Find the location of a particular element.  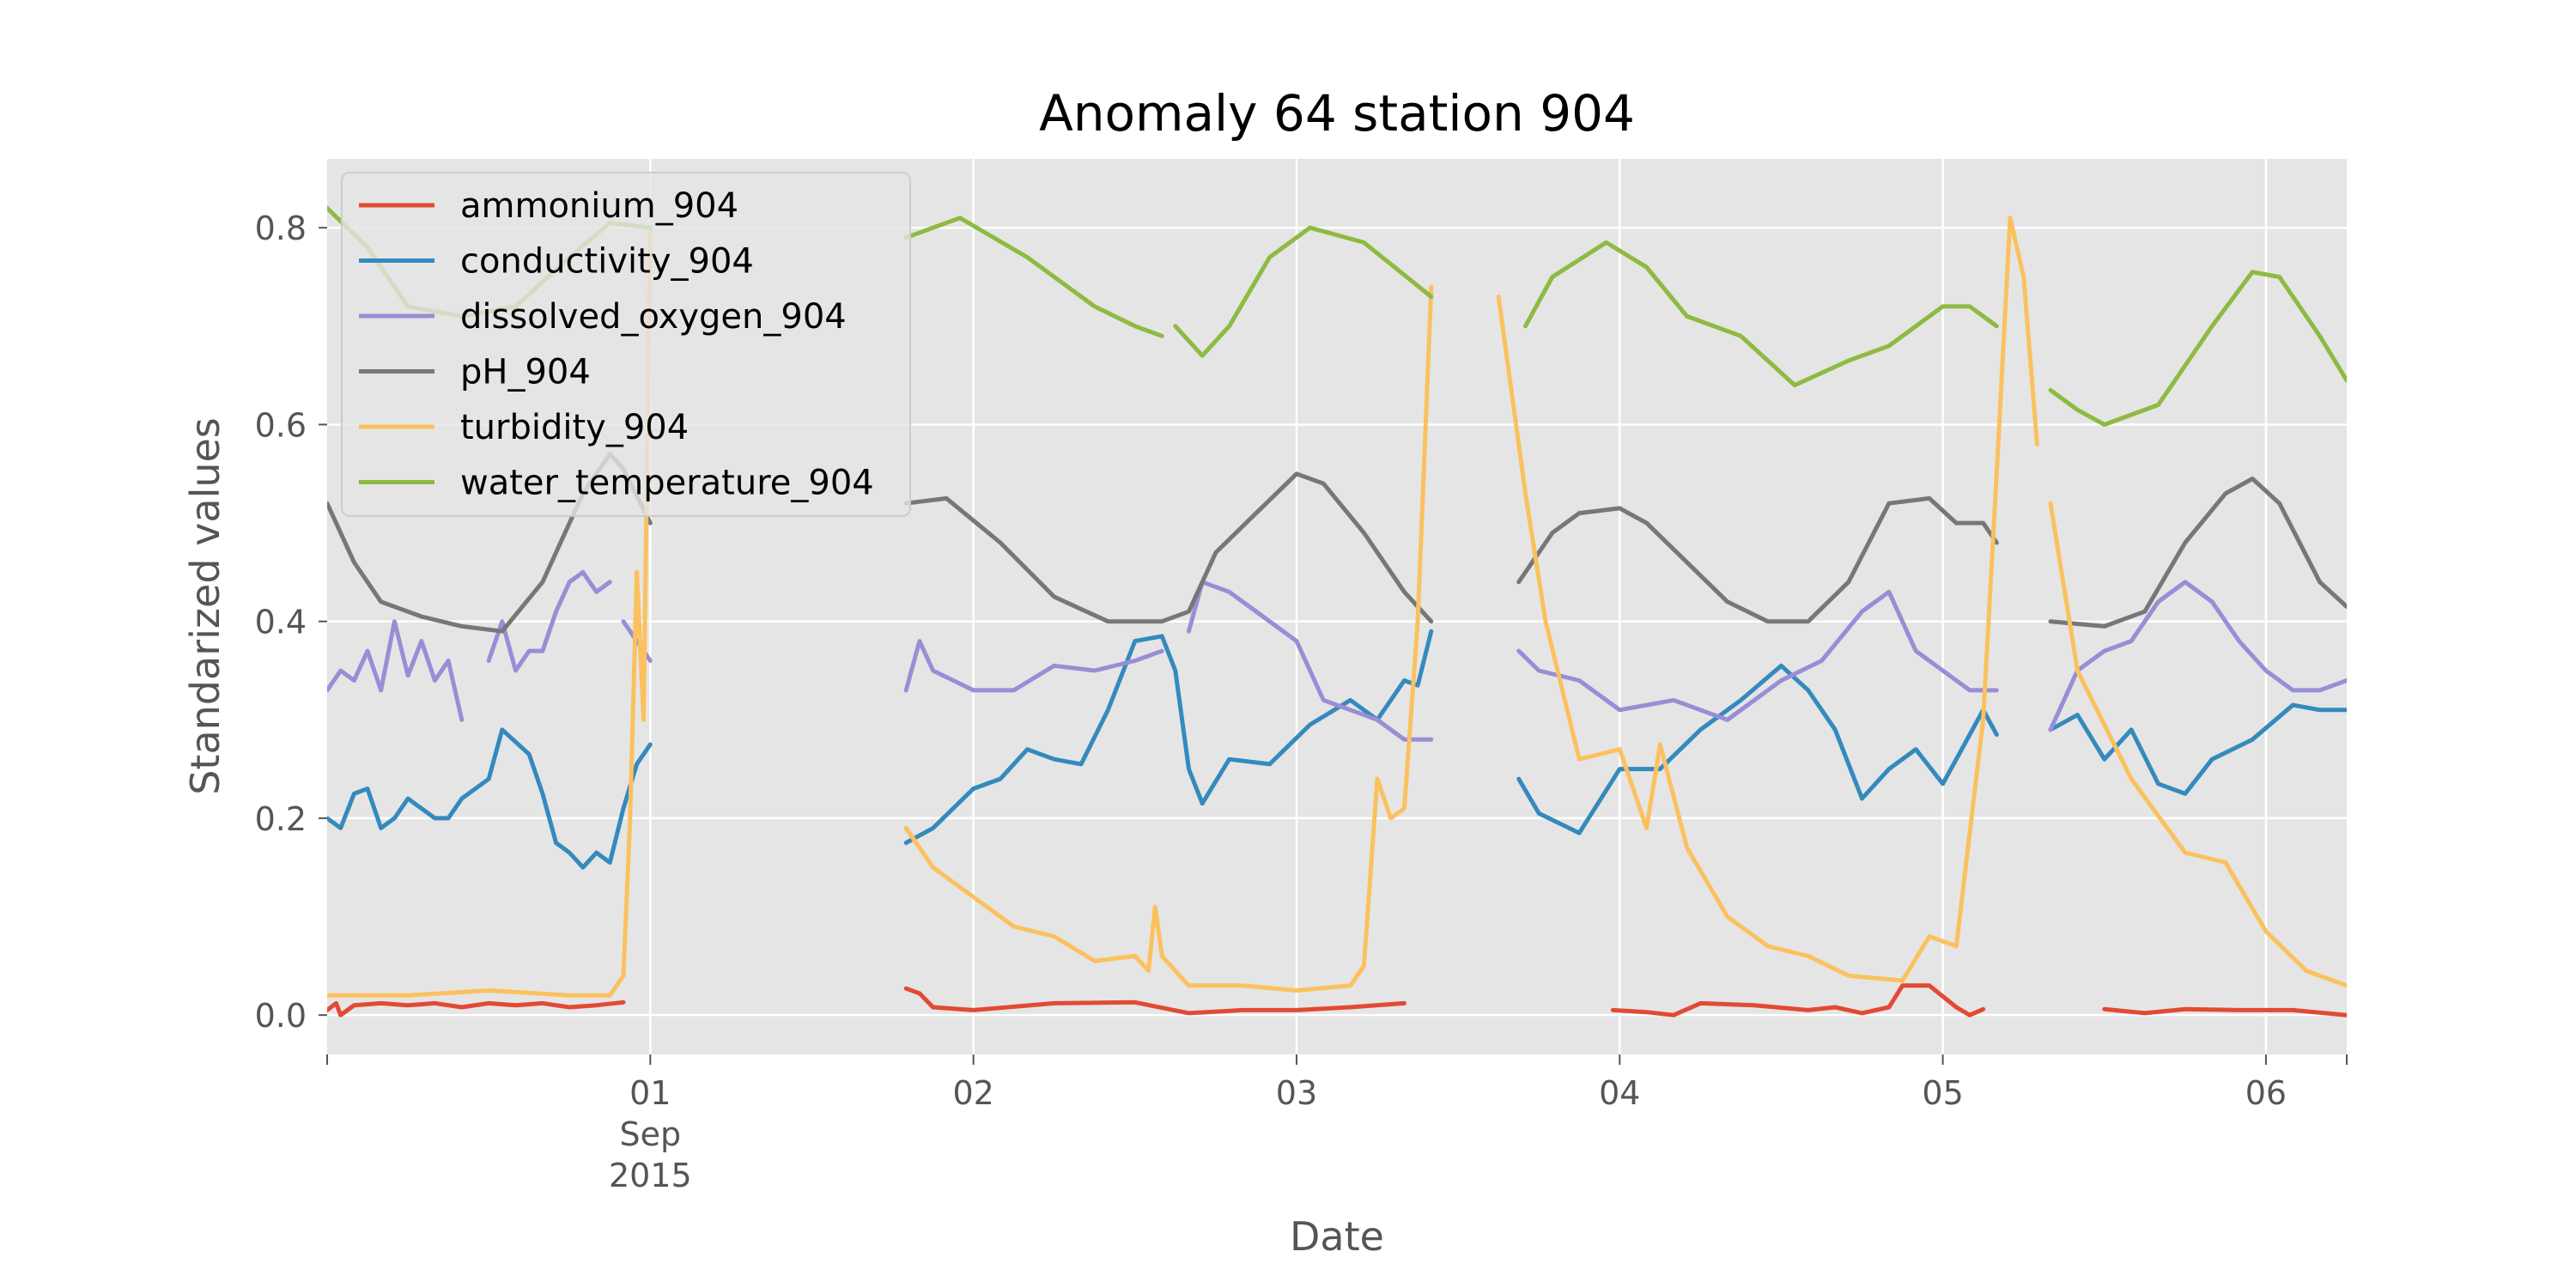

x-tick-label: 06 is located at coordinates (2266, 1093).